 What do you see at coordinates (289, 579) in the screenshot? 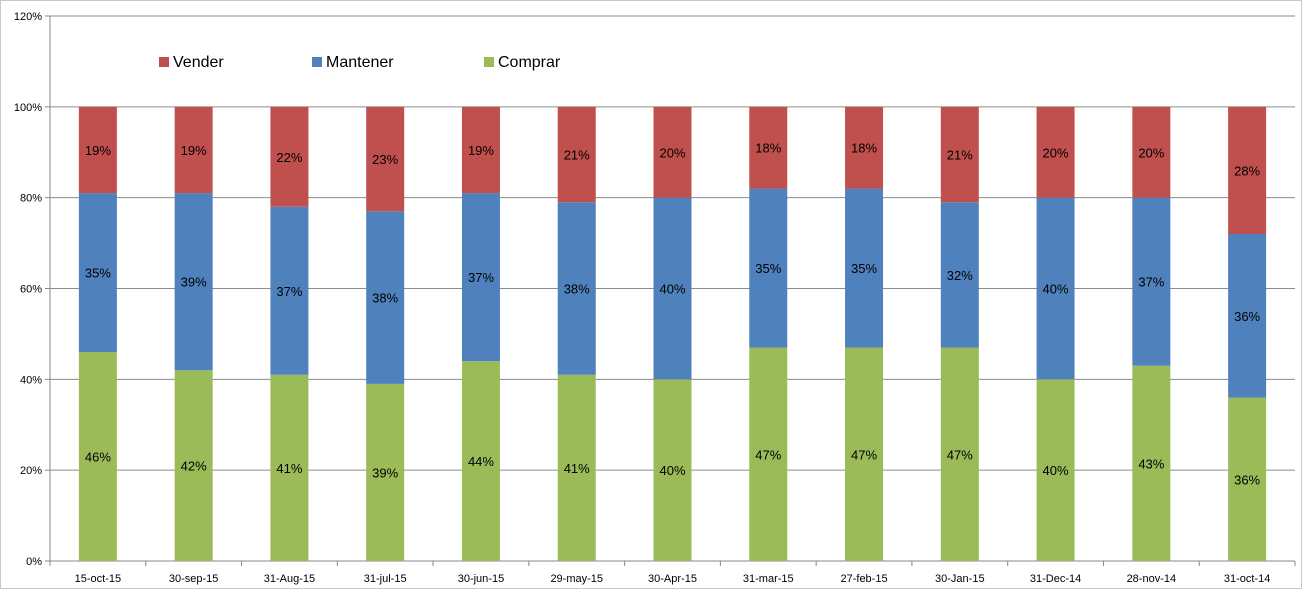
I see `x-tick-label: 31-Aug-15` at bounding box center [289, 579].